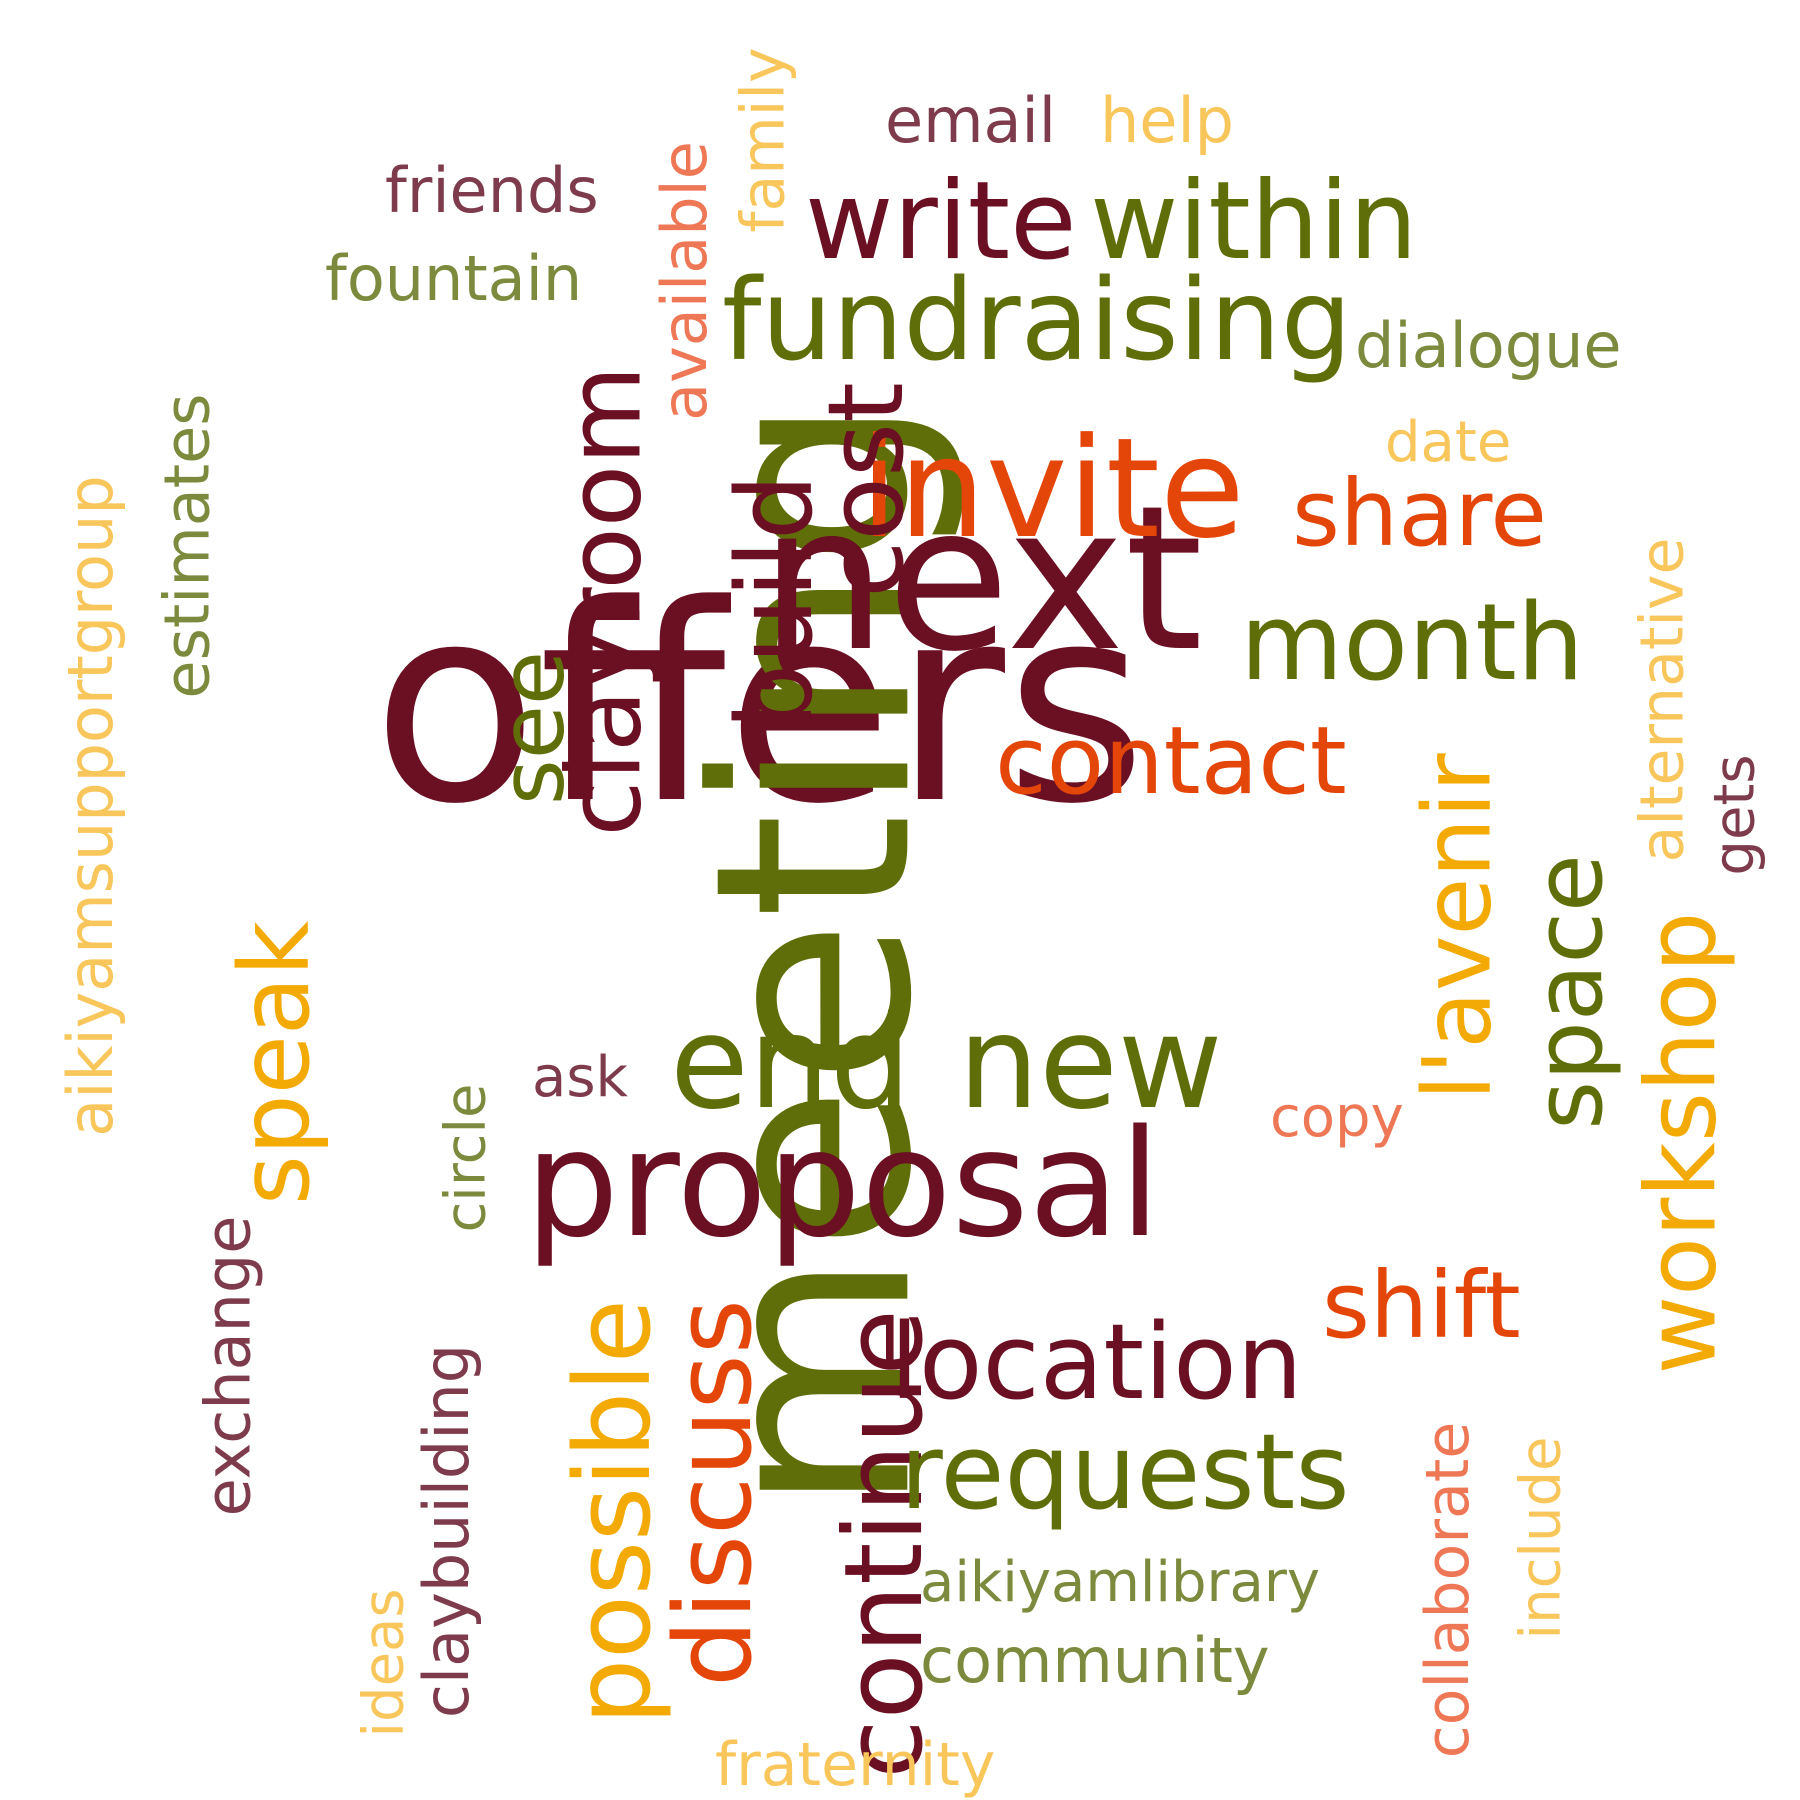 The height and width of the screenshot is (1800, 1800). What do you see at coordinates (1171, 761) in the screenshot?
I see `word-contact: contact` at bounding box center [1171, 761].